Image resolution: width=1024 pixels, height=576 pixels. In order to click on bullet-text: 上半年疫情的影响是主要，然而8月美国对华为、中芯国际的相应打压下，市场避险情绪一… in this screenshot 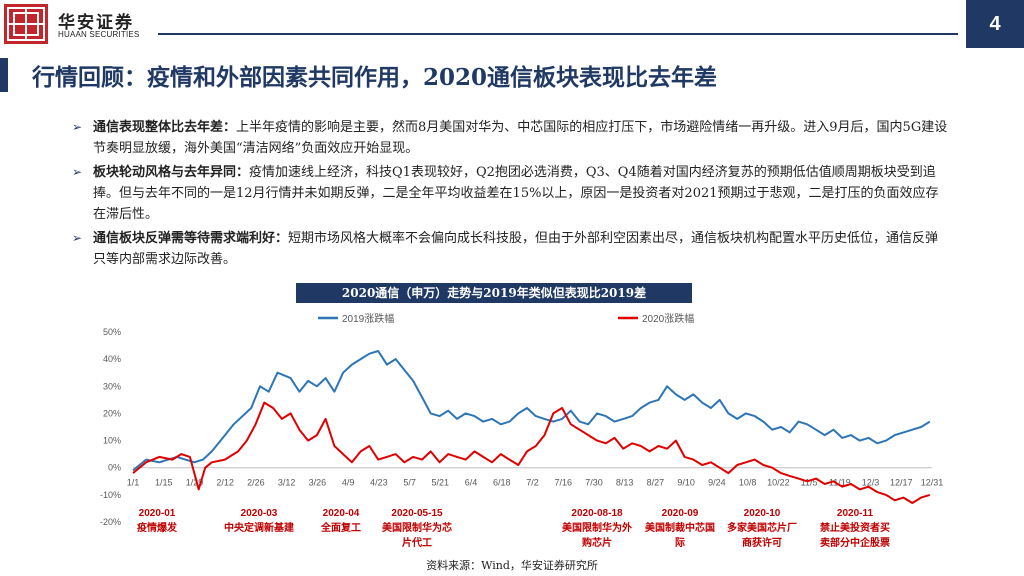, I will do `click(520, 138)`.